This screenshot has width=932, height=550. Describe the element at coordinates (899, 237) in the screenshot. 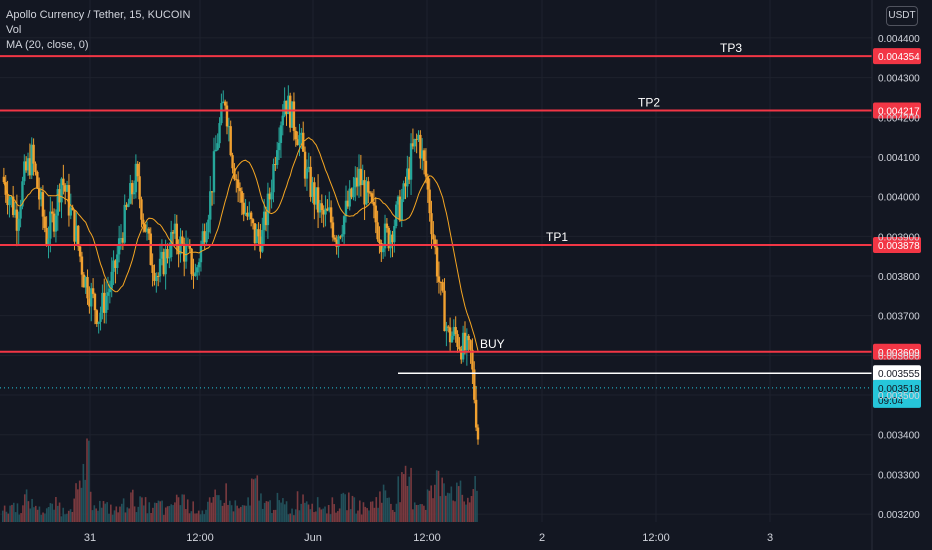

I see `y-tick-label: 0.003900` at that location.